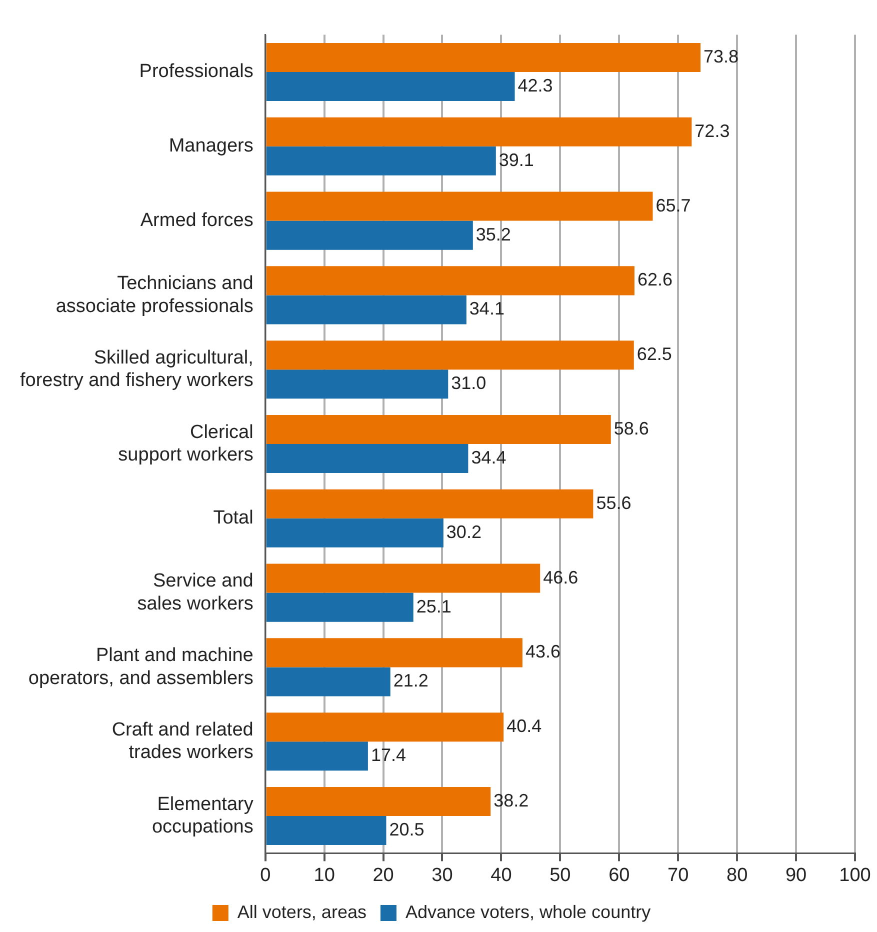  I want to click on data-label: 72.3, so click(712, 130).